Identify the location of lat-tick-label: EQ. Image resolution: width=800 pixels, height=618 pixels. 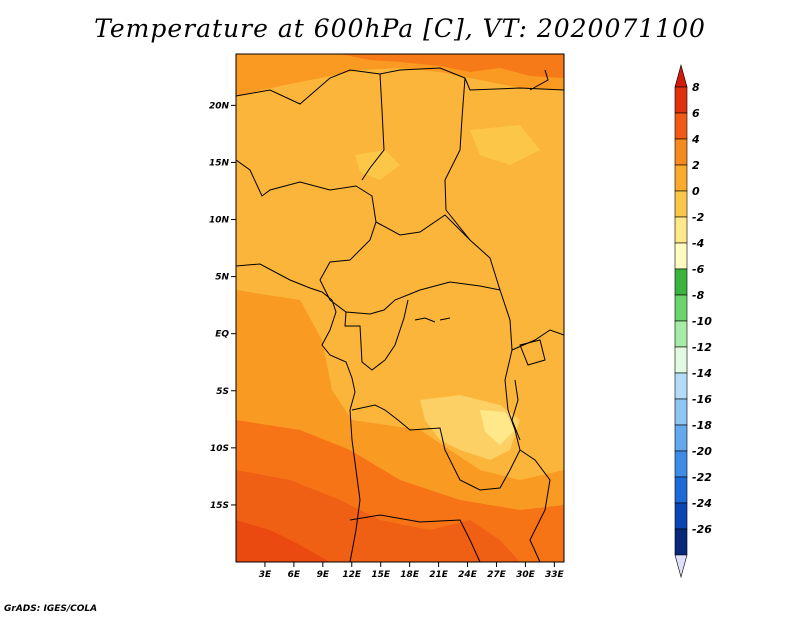
(222, 335).